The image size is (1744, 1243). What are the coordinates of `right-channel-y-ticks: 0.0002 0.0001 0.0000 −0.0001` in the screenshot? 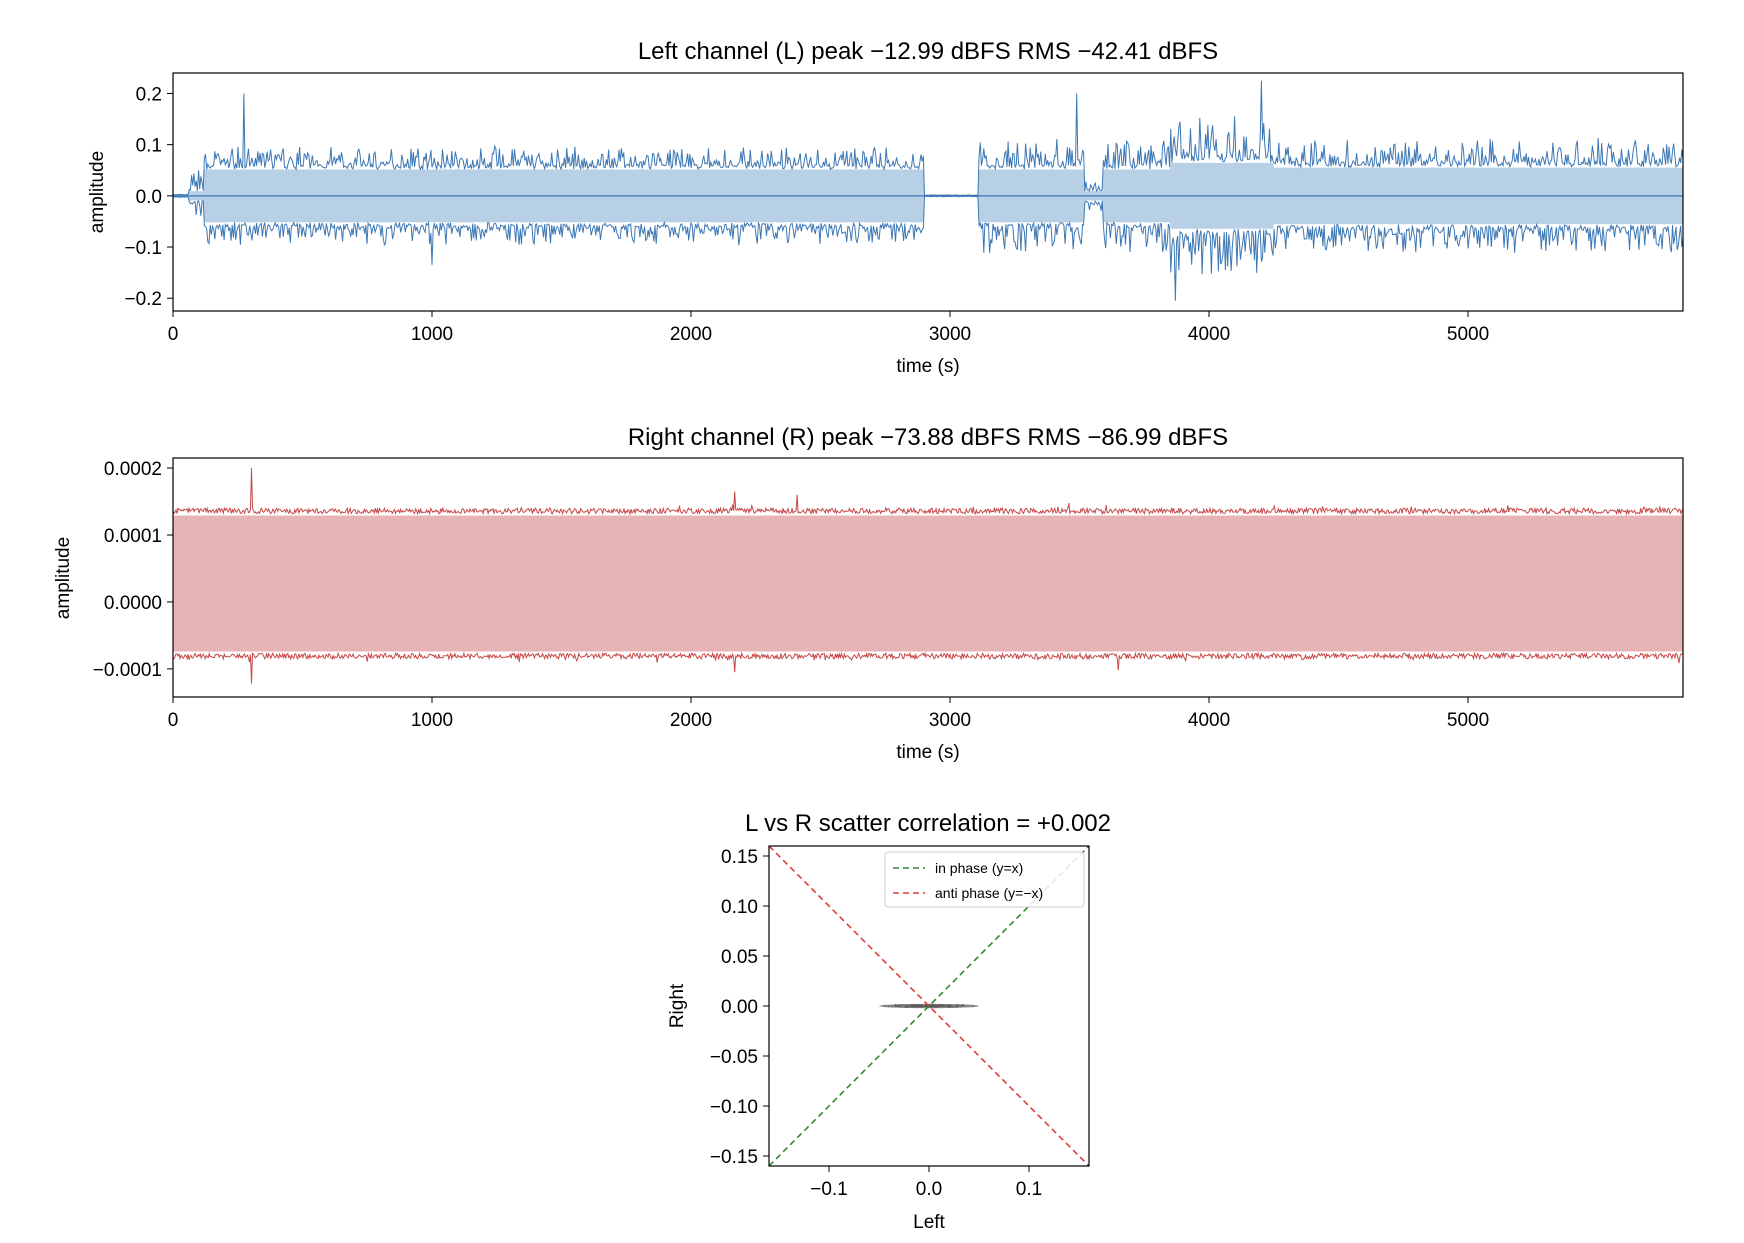 It's located at (133, 570).